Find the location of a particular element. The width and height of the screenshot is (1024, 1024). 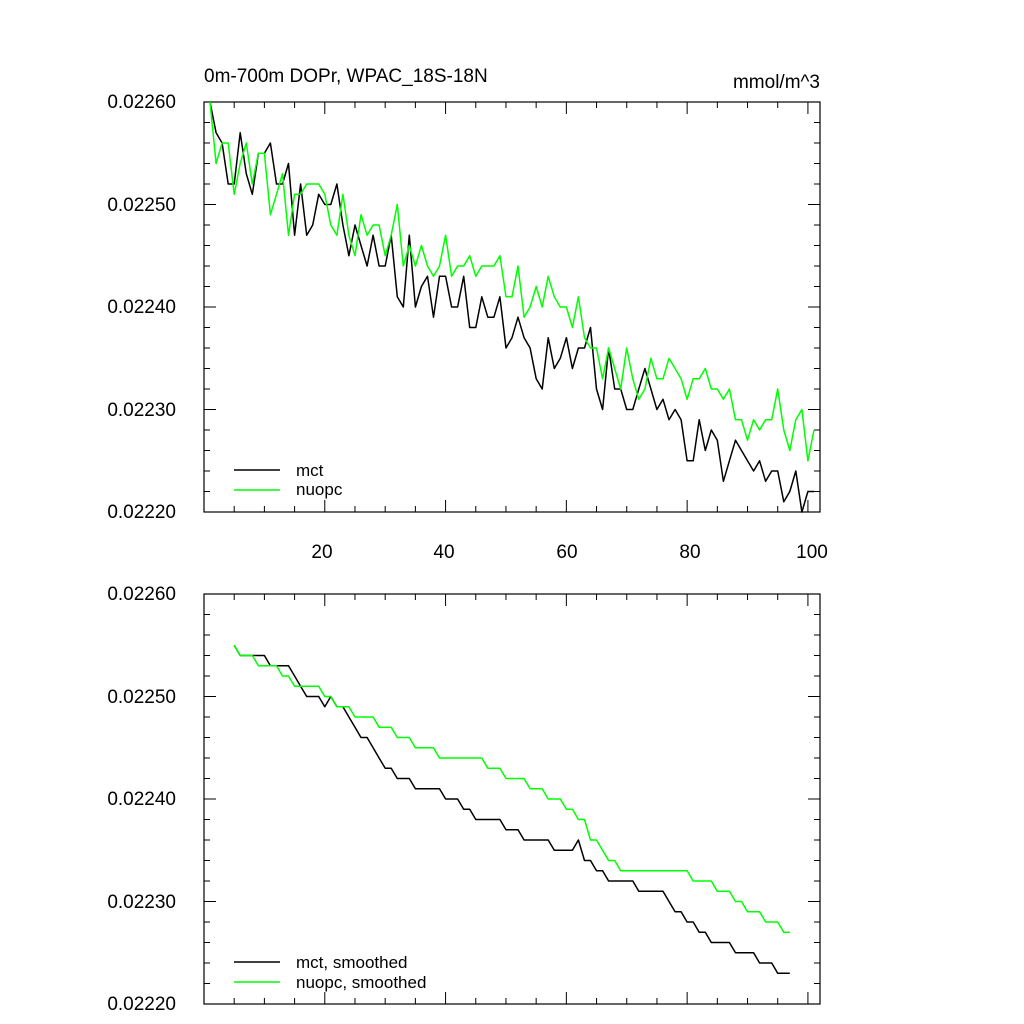

x-tick-label: 80 is located at coordinates (689, 552).